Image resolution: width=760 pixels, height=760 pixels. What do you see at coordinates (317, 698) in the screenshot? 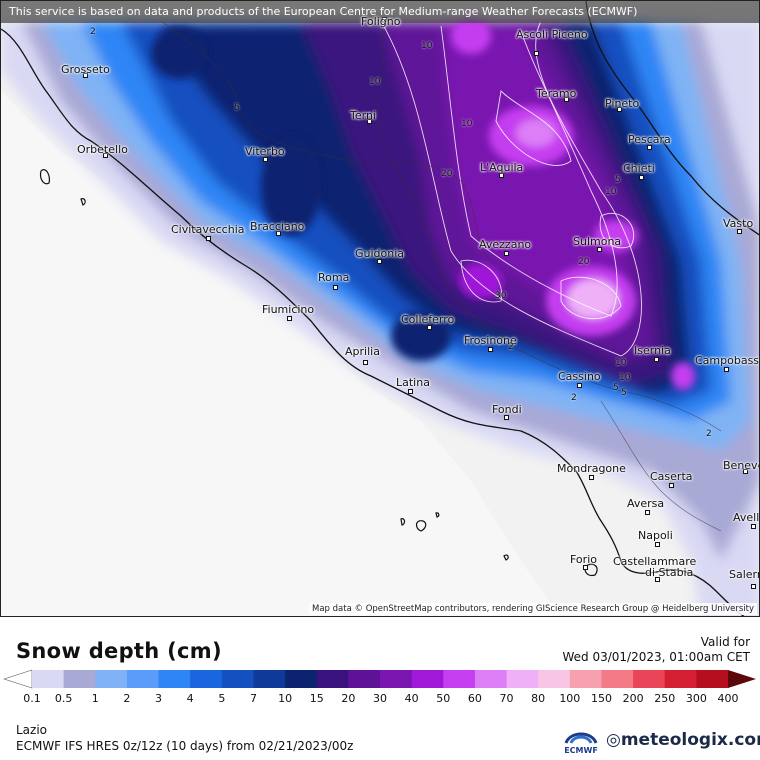
I see `scale-tick-label: 15` at bounding box center [317, 698].